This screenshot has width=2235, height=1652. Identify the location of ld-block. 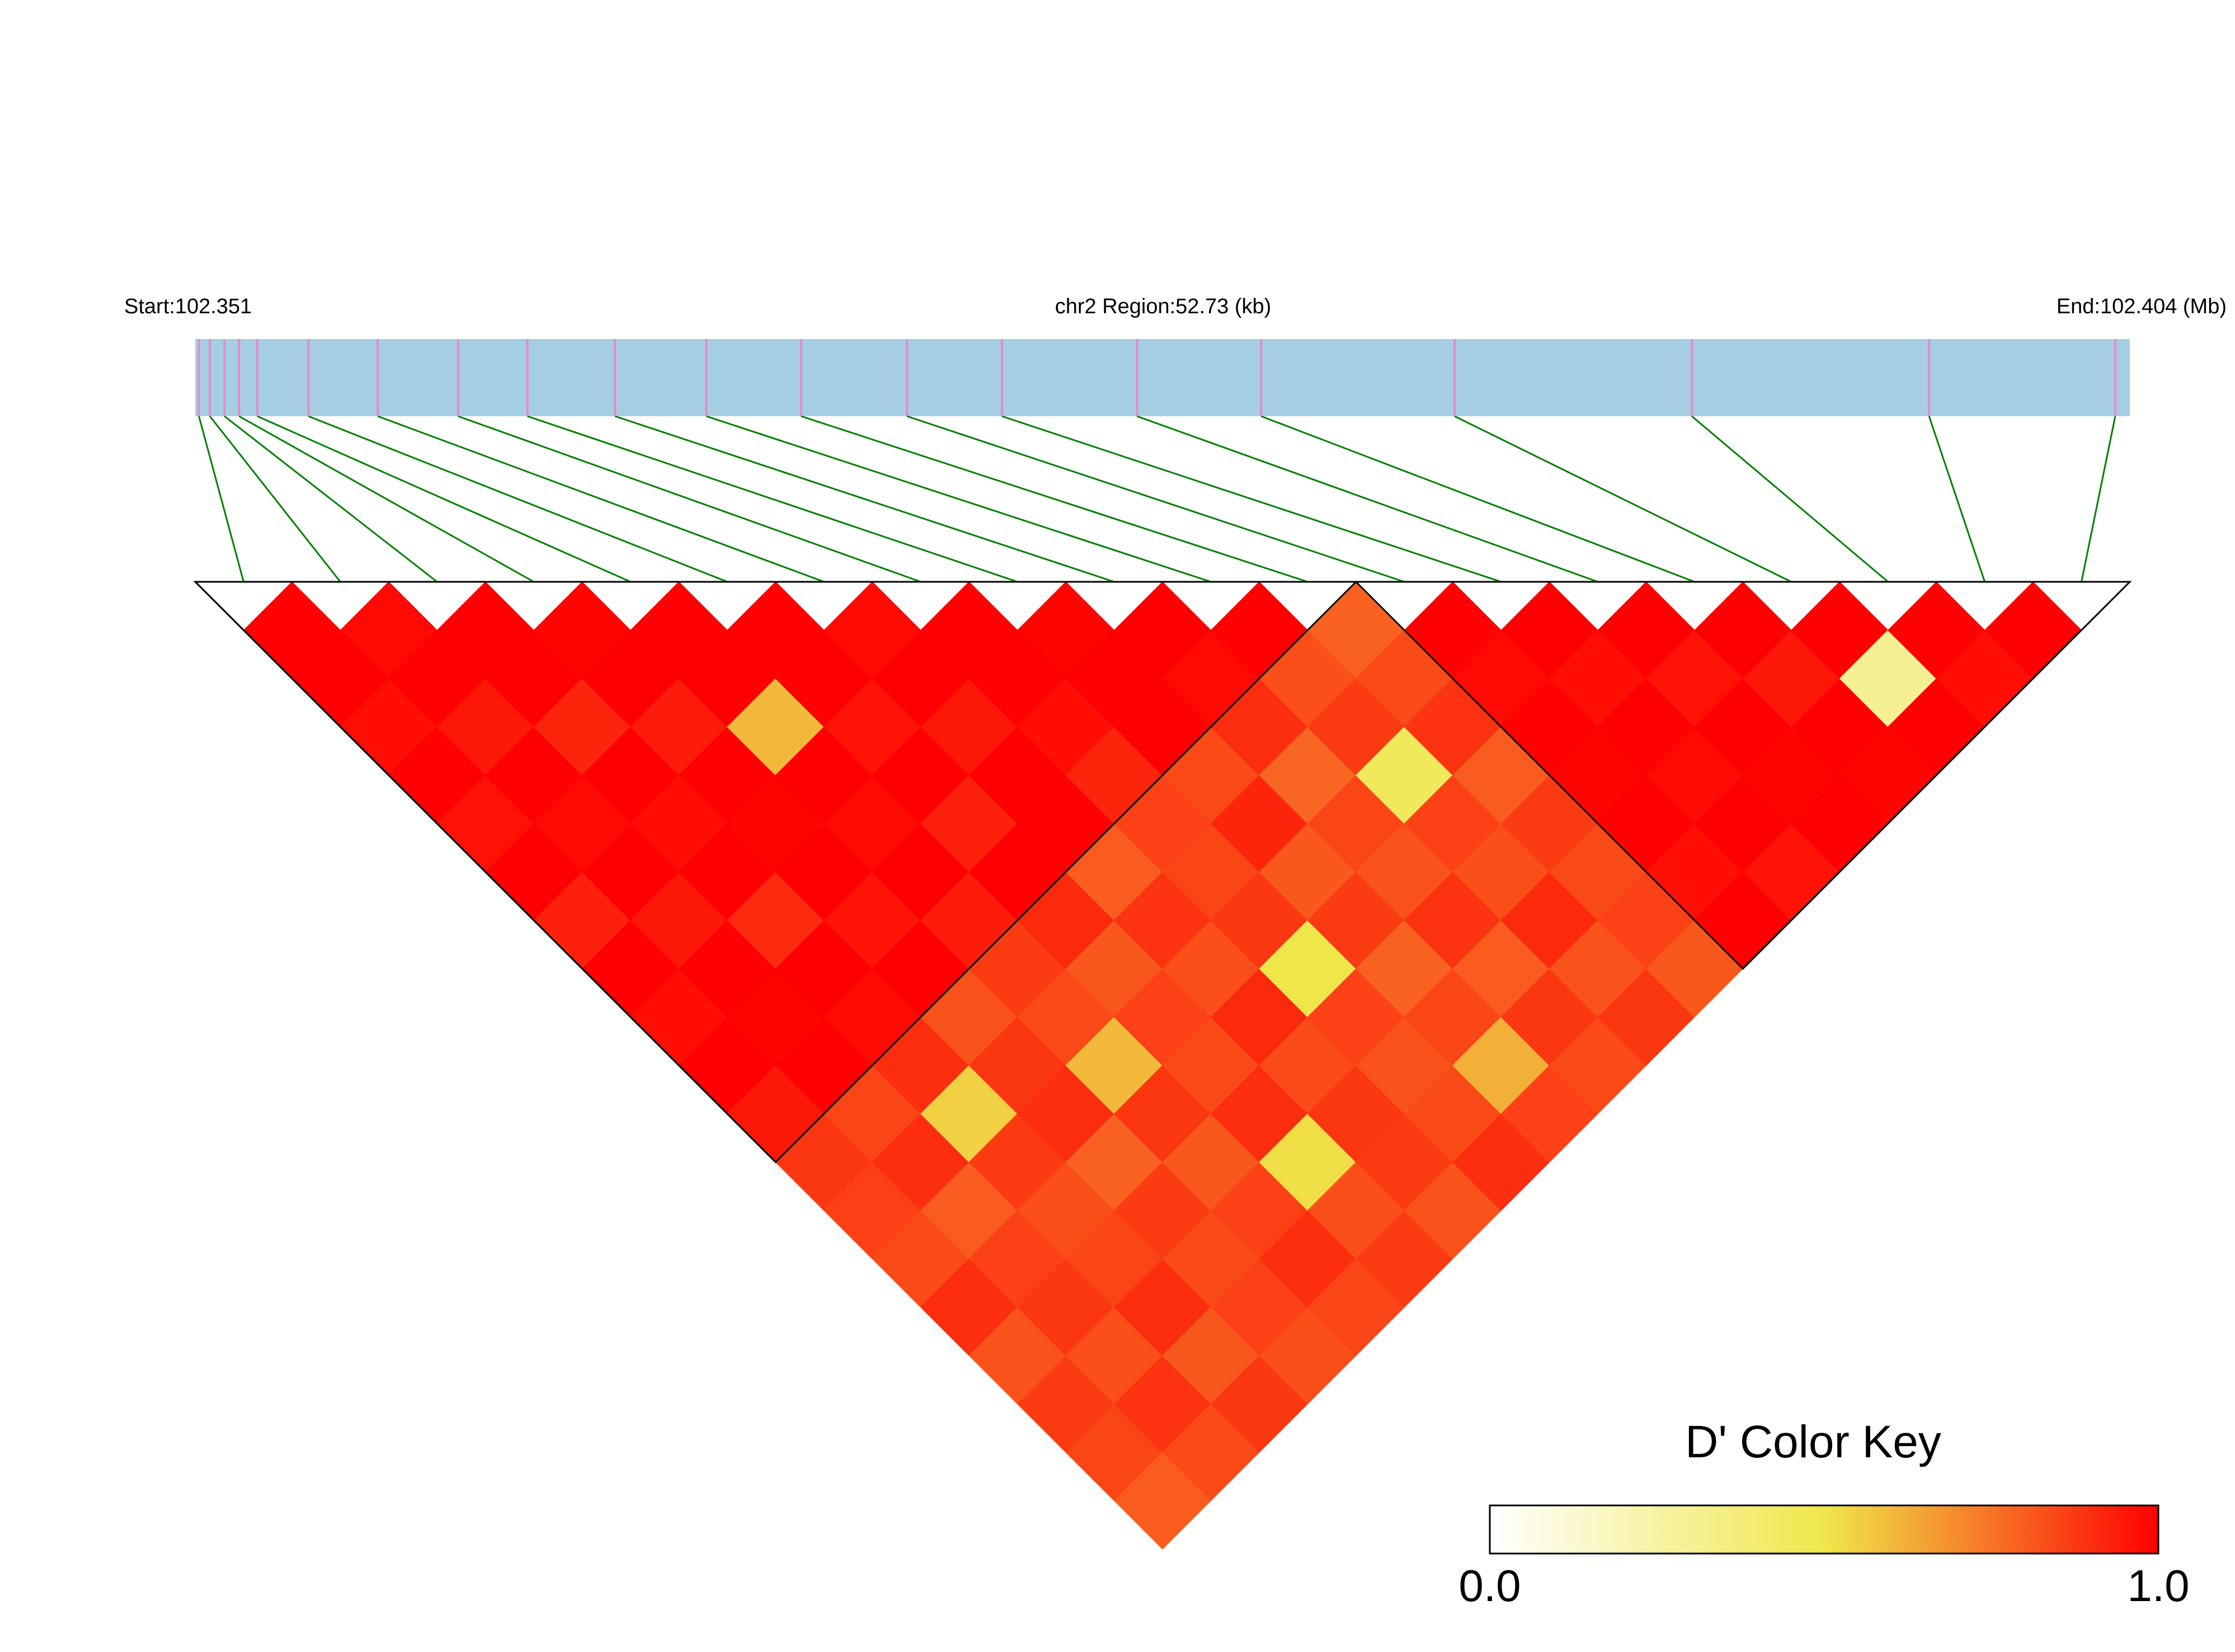
(1743, 776).